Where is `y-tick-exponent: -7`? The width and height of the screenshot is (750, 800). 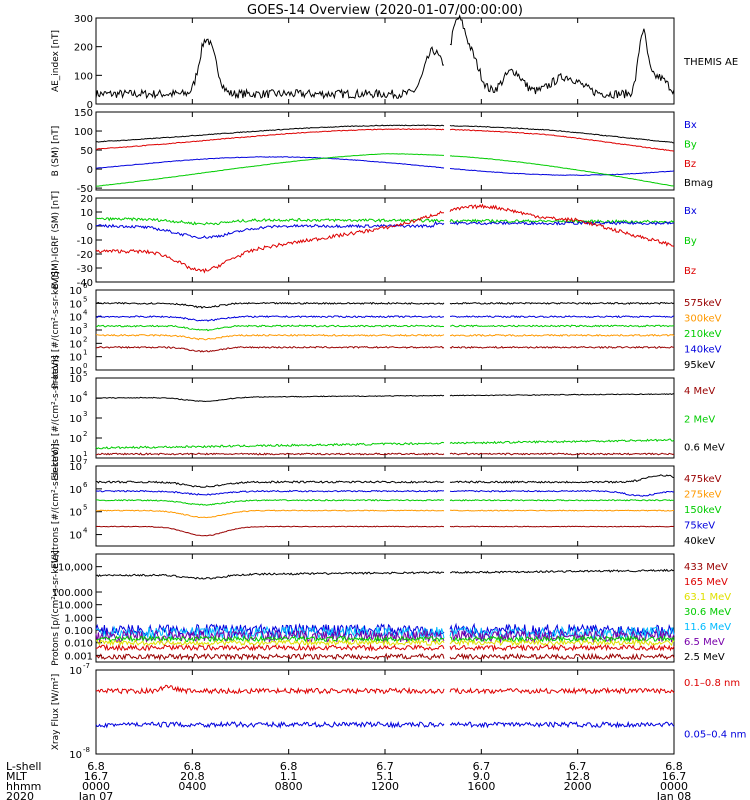
y-tick-exponent: -7 is located at coordinates (86, 666).